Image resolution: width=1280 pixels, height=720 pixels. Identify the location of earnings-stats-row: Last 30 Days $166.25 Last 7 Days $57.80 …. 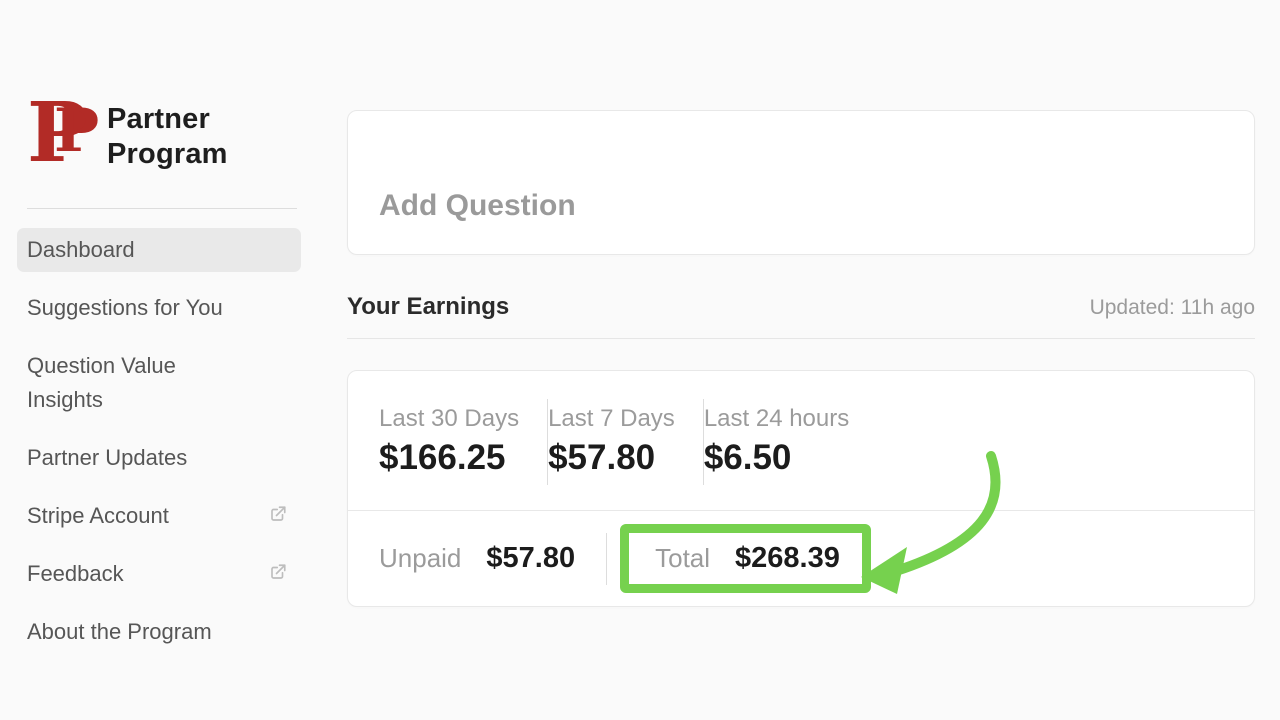
(801, 441).